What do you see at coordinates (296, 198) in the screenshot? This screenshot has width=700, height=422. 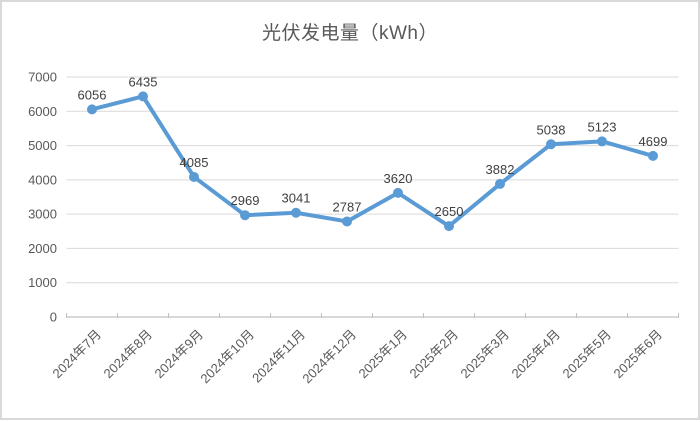 I see `data-point-label: 3041` at bounding box center [296, 198].